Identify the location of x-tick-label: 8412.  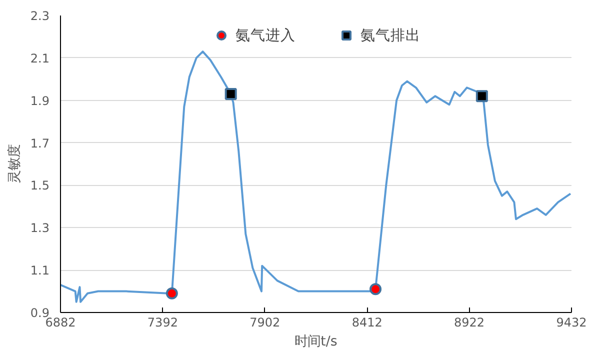
(367, 323).